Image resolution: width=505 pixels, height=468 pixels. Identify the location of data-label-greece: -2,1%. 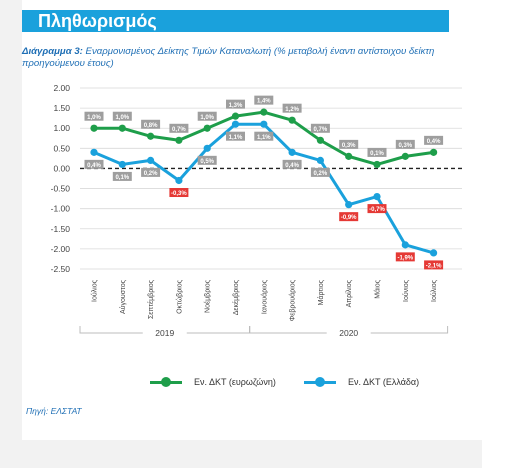
(434, 265).